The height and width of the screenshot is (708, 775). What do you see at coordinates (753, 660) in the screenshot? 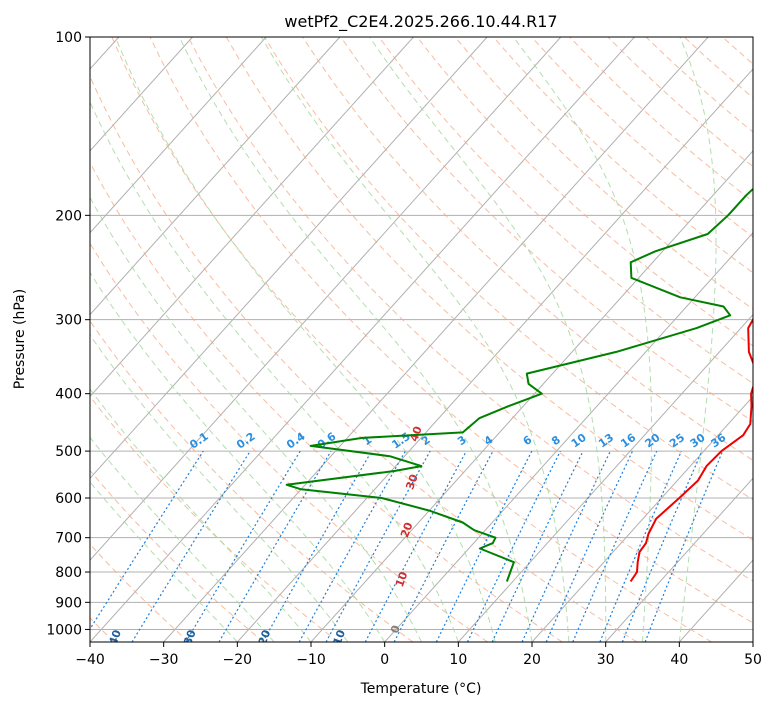
I see `x-tick-label: 50` at bounding box center [753, 660].